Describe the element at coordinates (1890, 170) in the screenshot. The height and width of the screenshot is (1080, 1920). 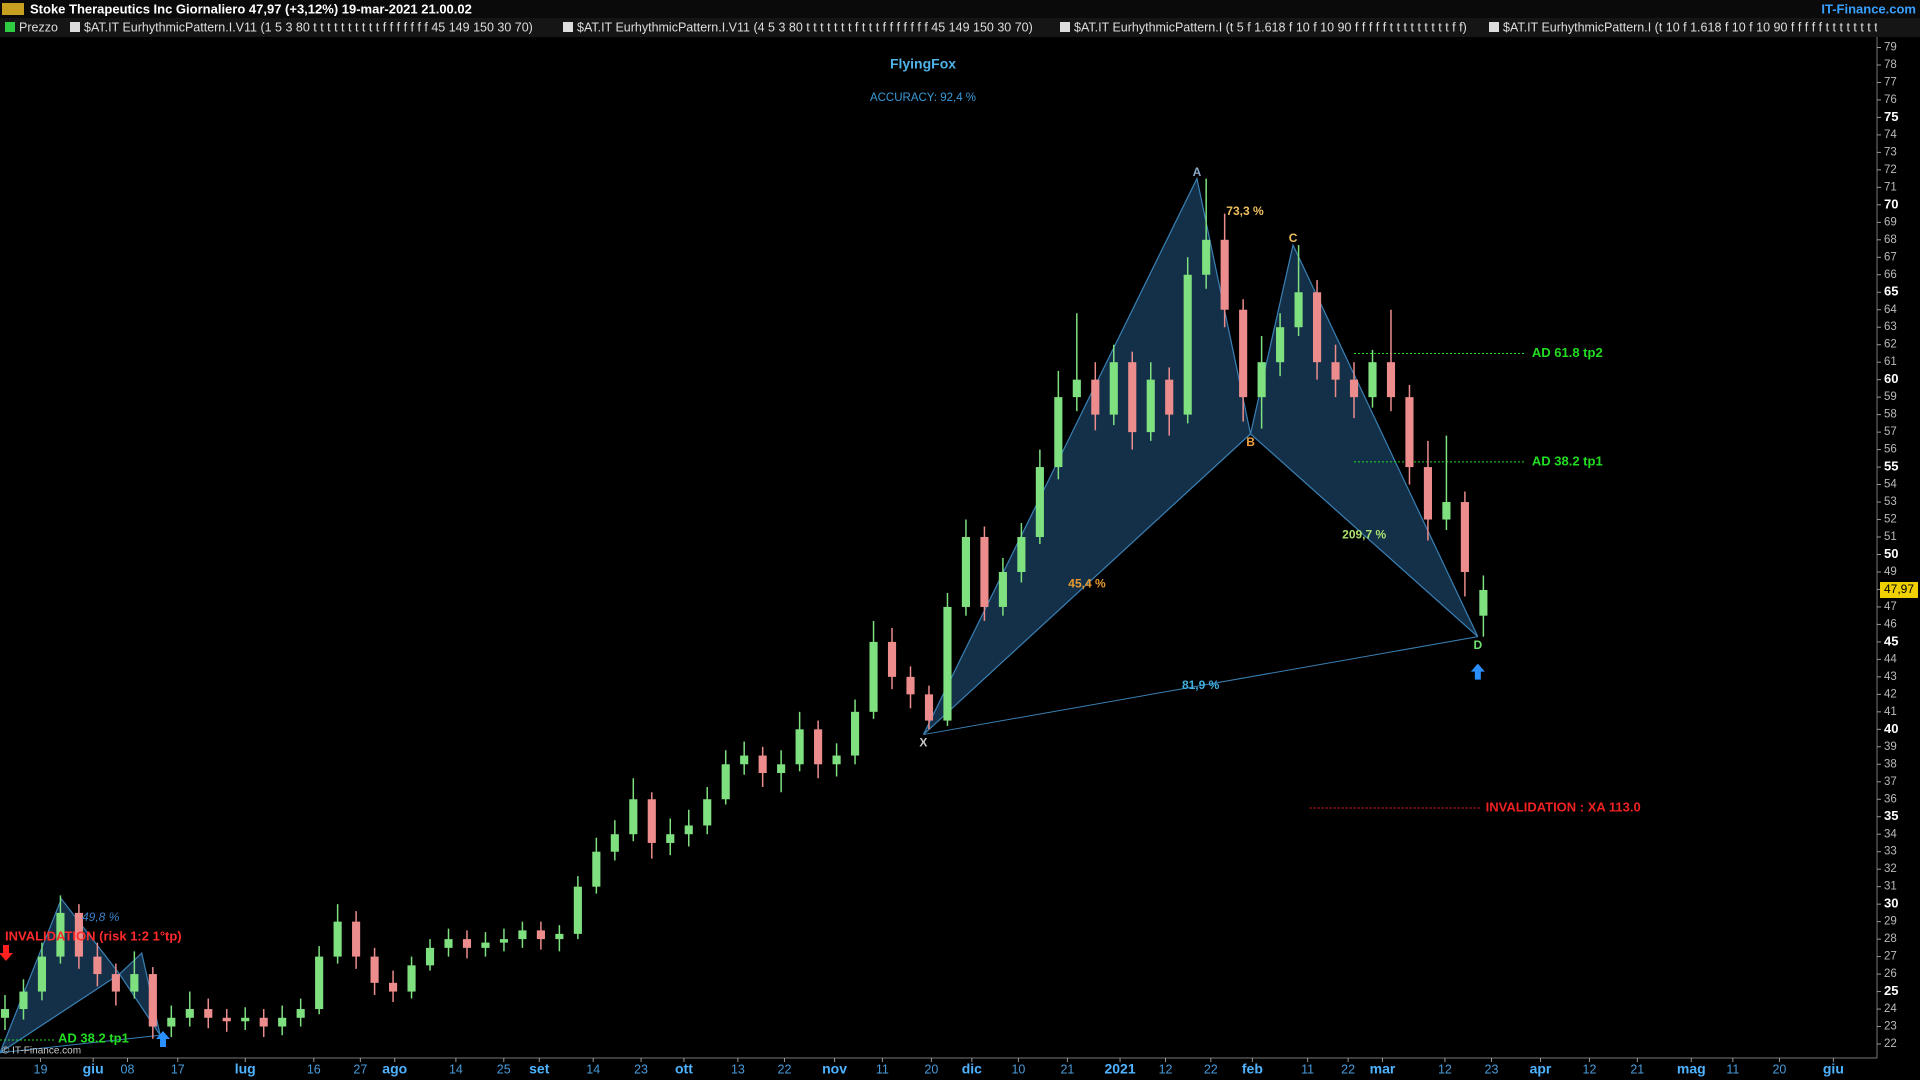
I see `y-tick-label: 72` at that location.